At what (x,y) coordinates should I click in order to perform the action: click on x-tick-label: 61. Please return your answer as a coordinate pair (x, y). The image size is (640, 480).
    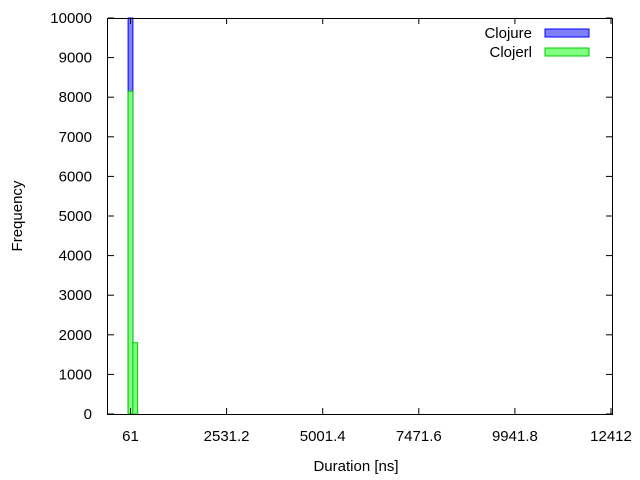
    Looking at the image, I should click on (130, 436).